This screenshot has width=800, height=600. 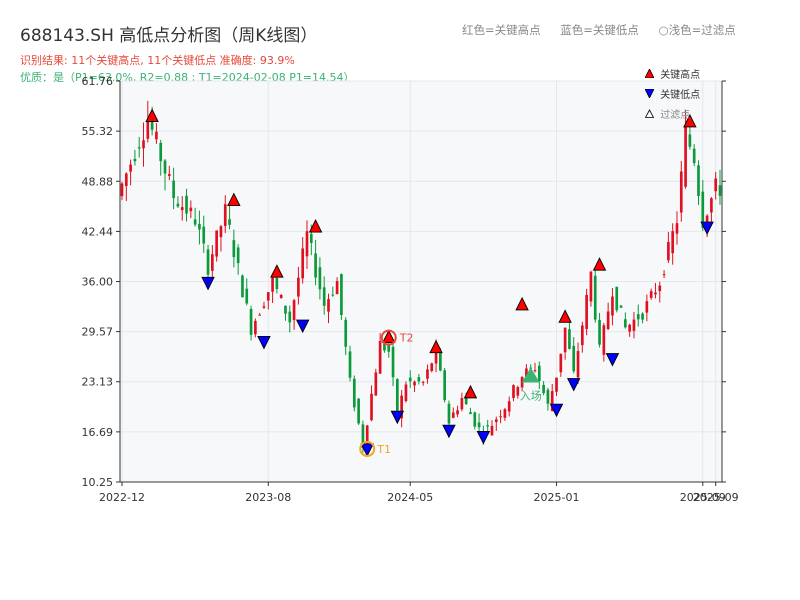 What do you see at coordinates (98, 382) in the screenshot?
I see `y-tick-label: 23.13` at bounding box center [98, 382].